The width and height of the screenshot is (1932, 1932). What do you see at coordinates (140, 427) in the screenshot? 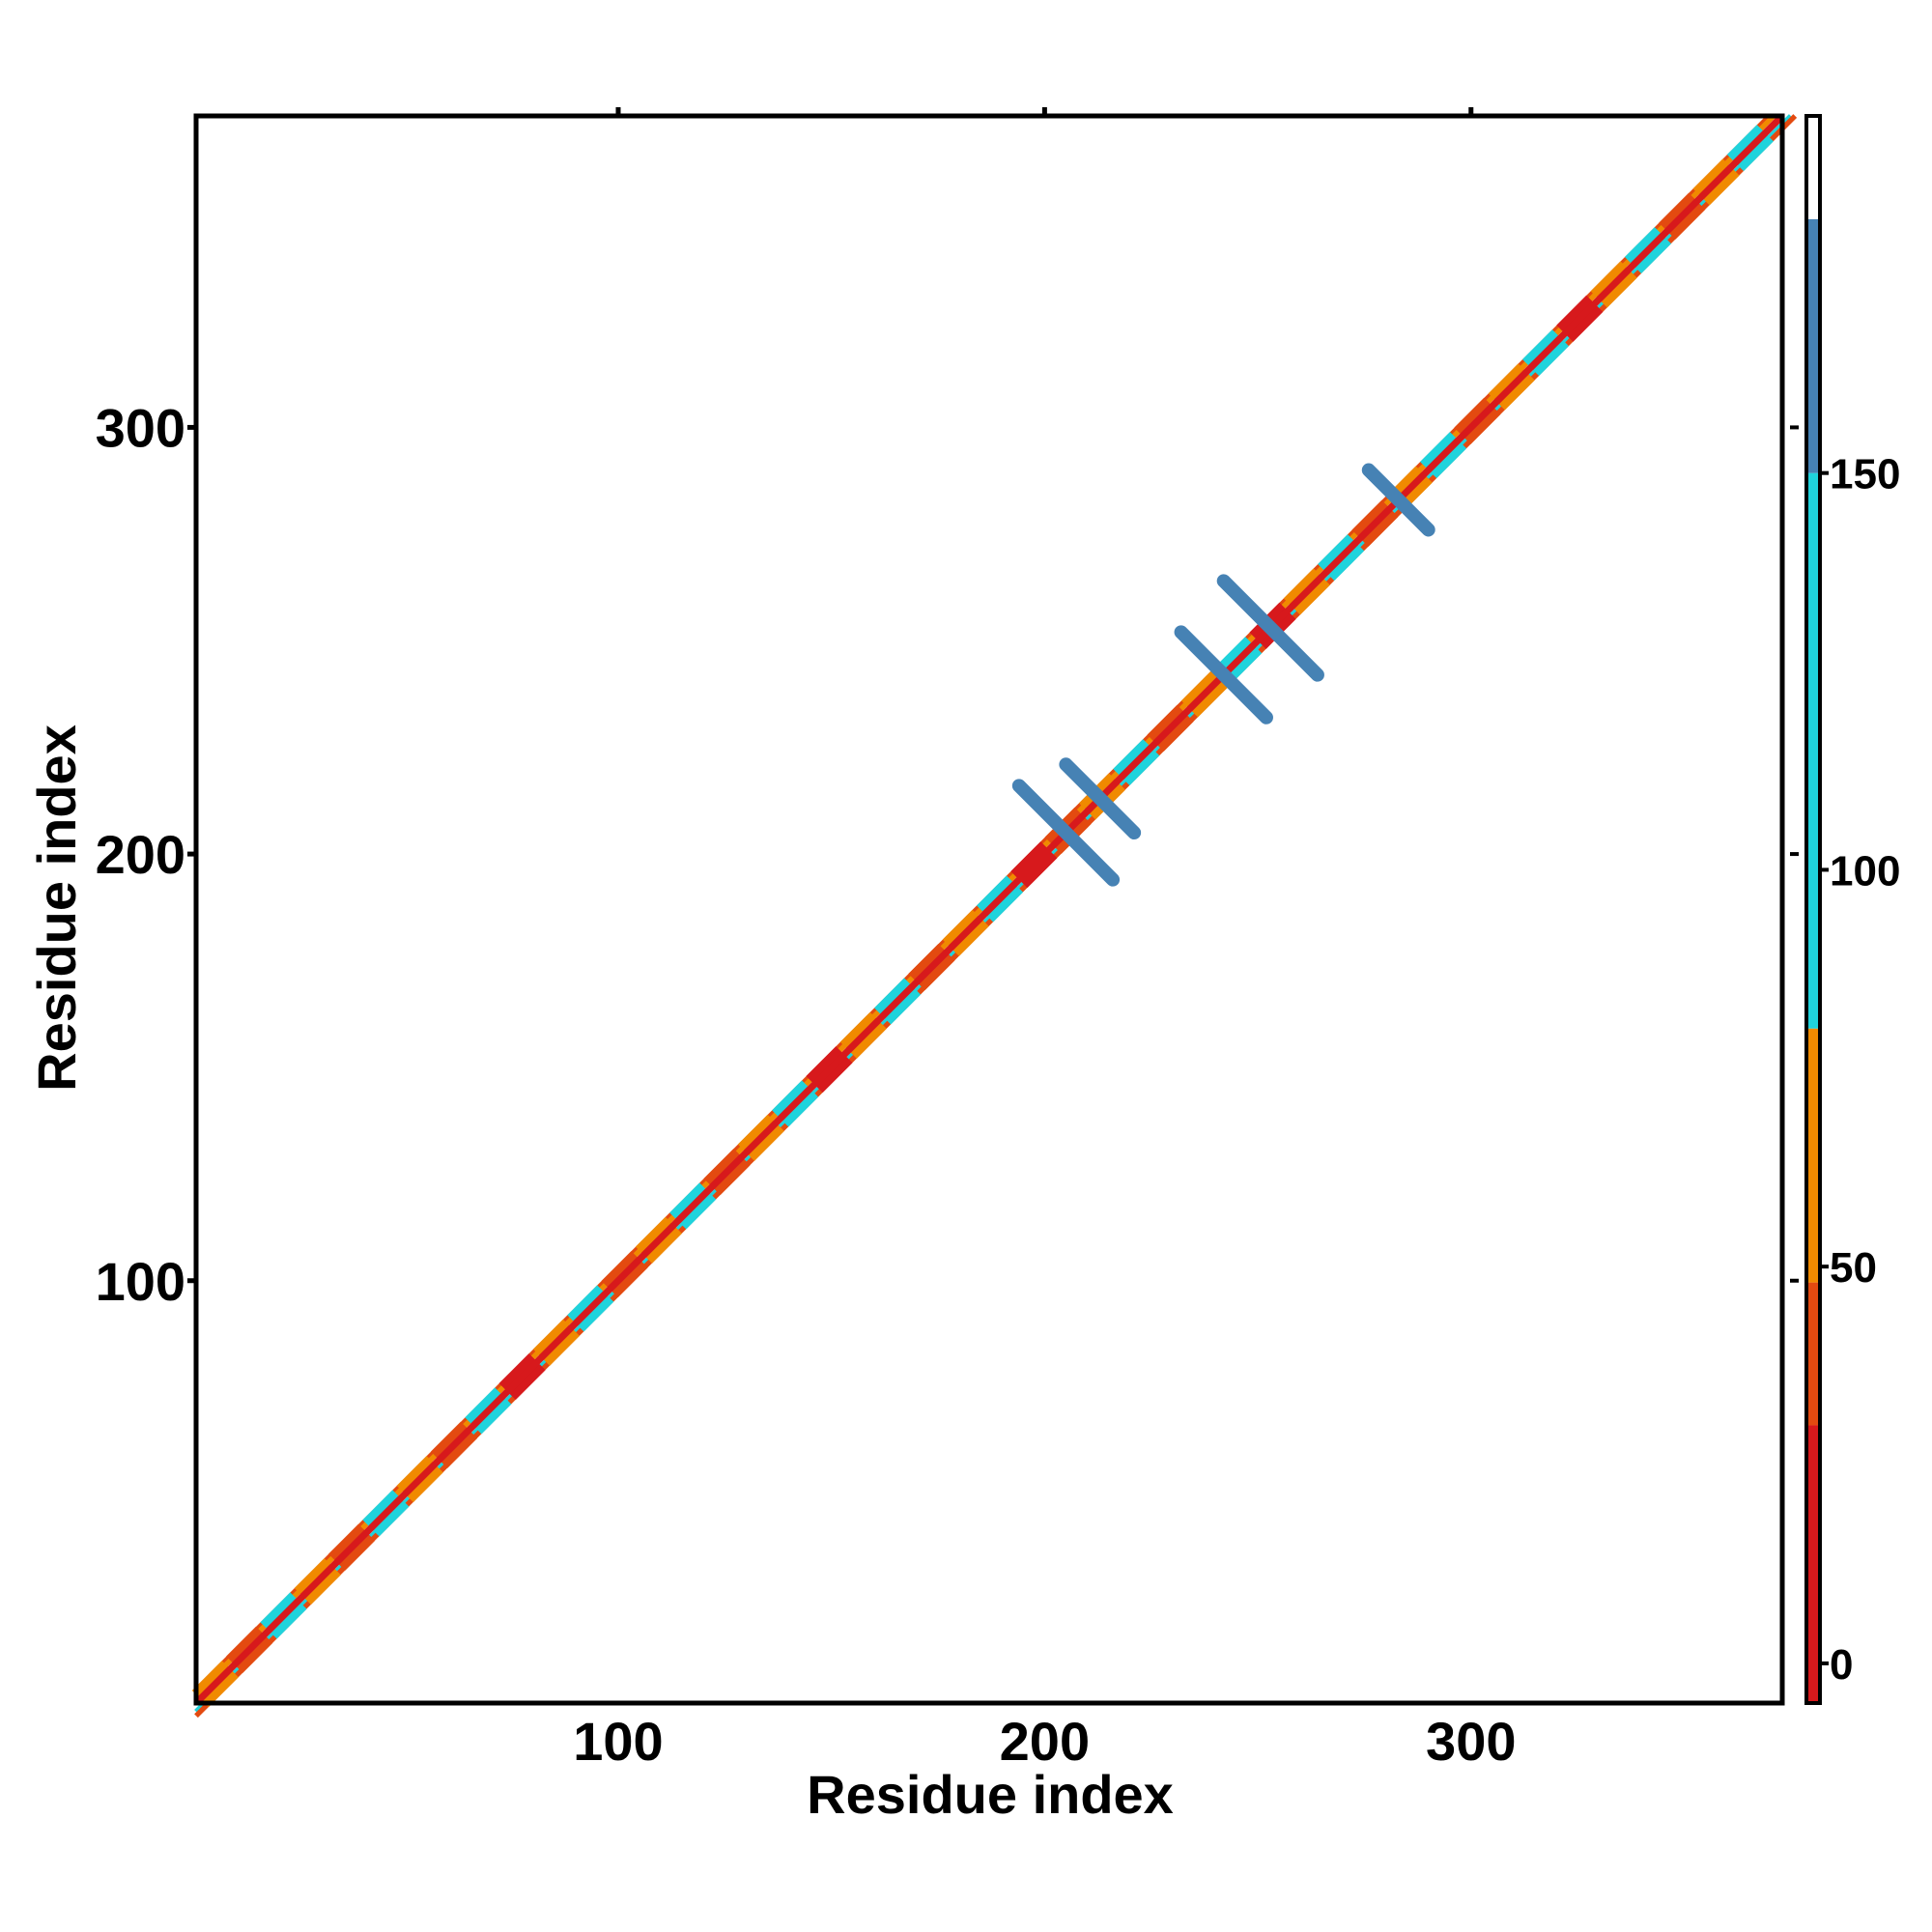
I see `y-tick-label: 300` at bounding box center [140, 427].